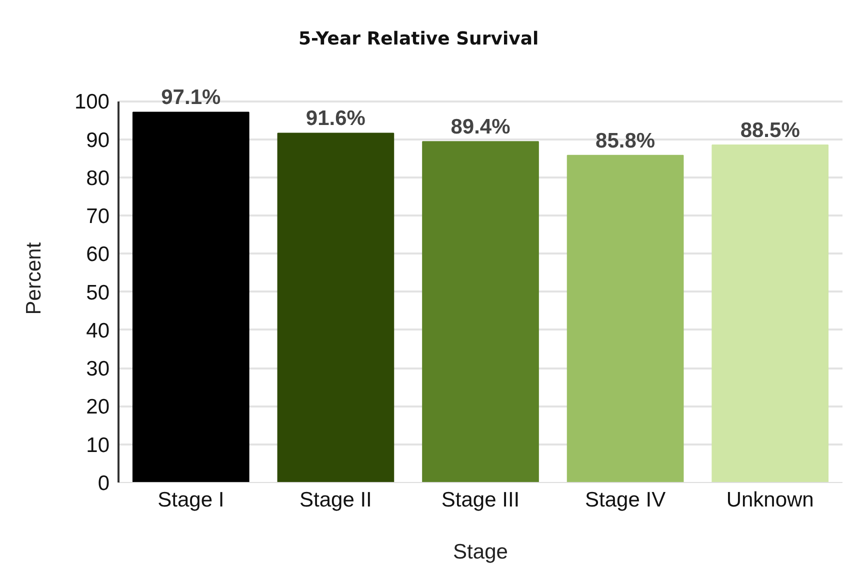 Image resolution: width=846 pixels, height=568 pixels. I want to click on data-label: 88.5%, so click(770, 130).